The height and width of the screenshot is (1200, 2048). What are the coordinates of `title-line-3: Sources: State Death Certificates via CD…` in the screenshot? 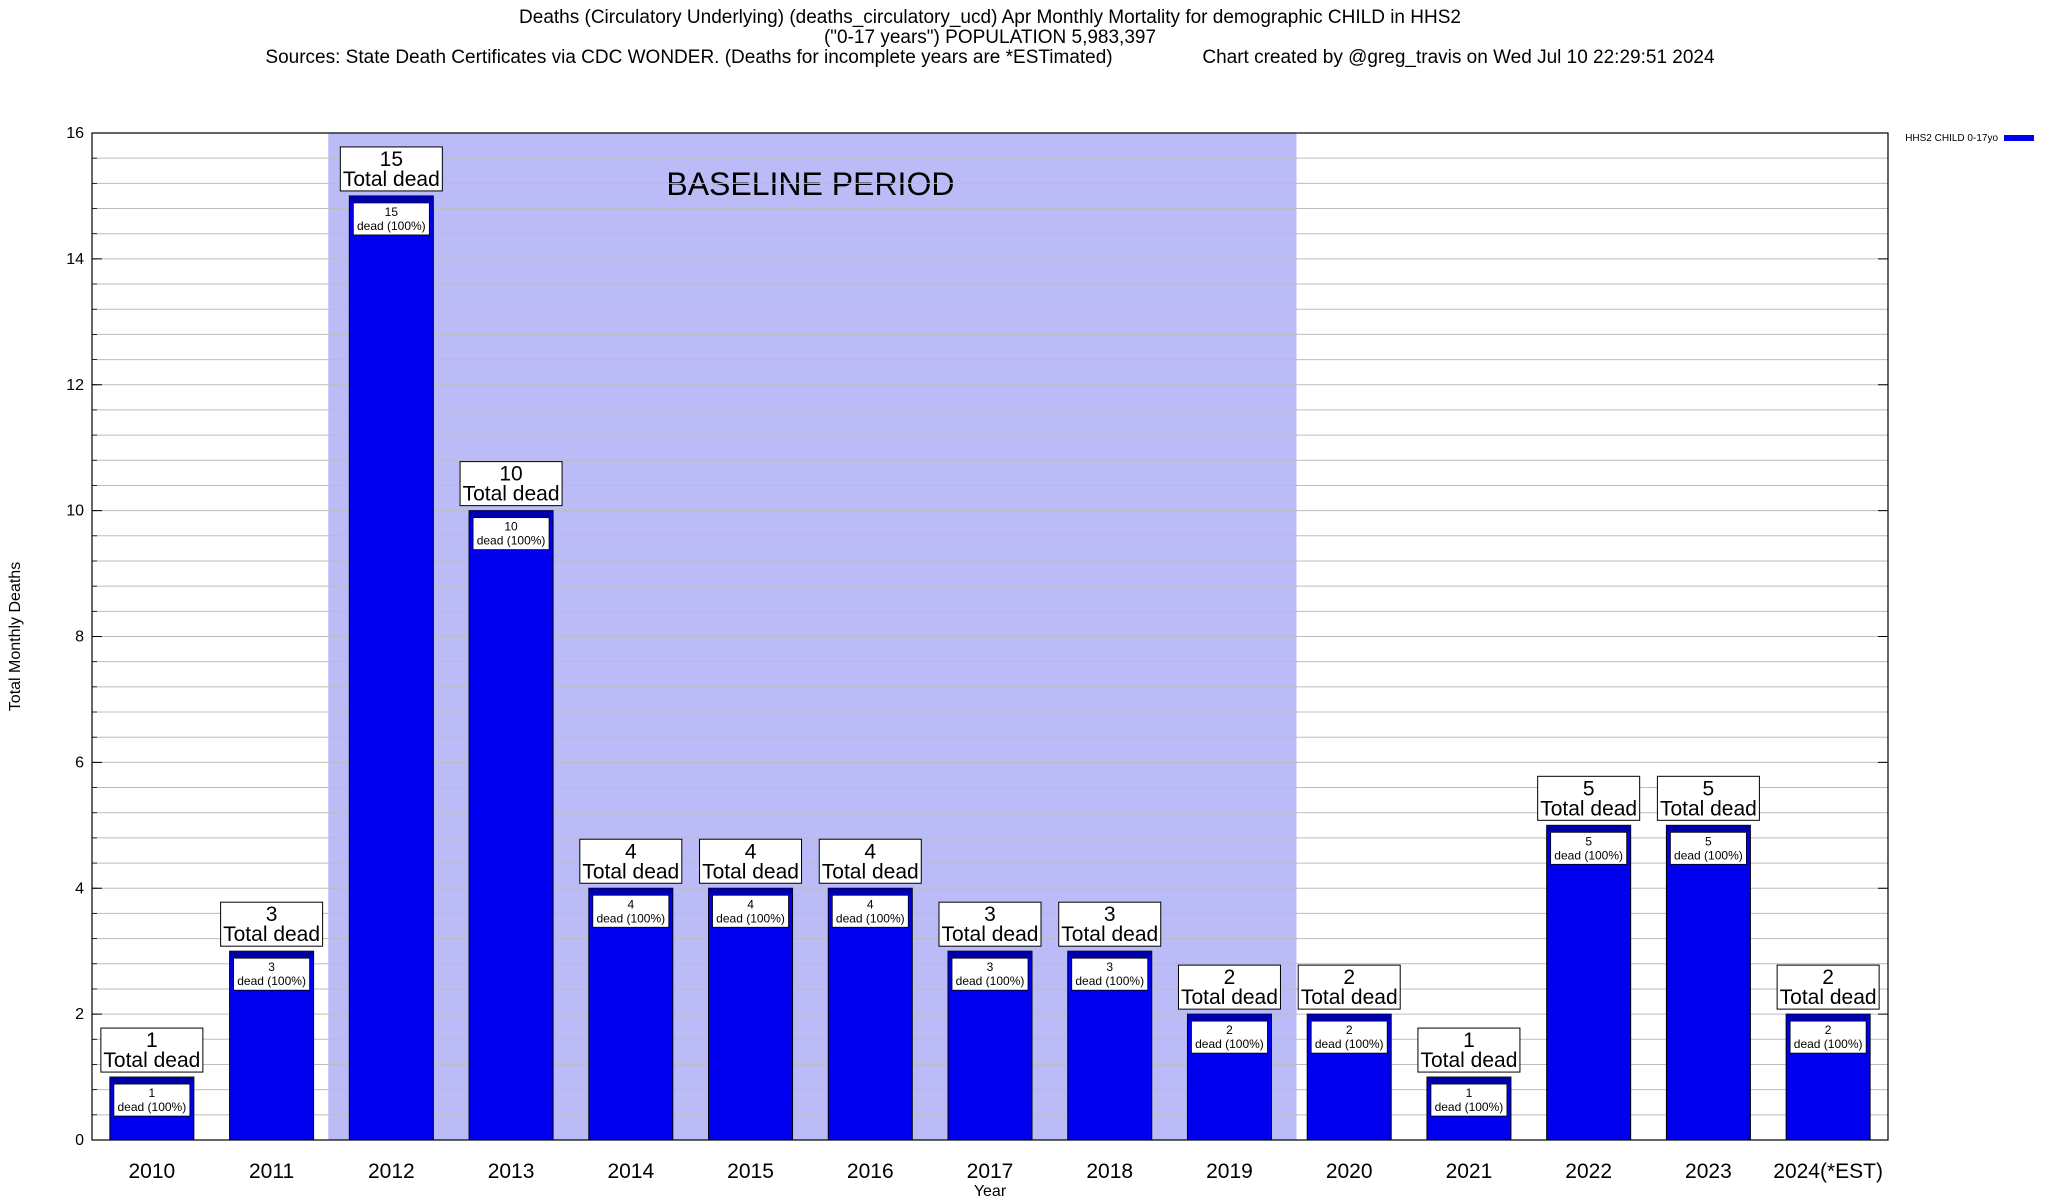 It's located at (990, 57).